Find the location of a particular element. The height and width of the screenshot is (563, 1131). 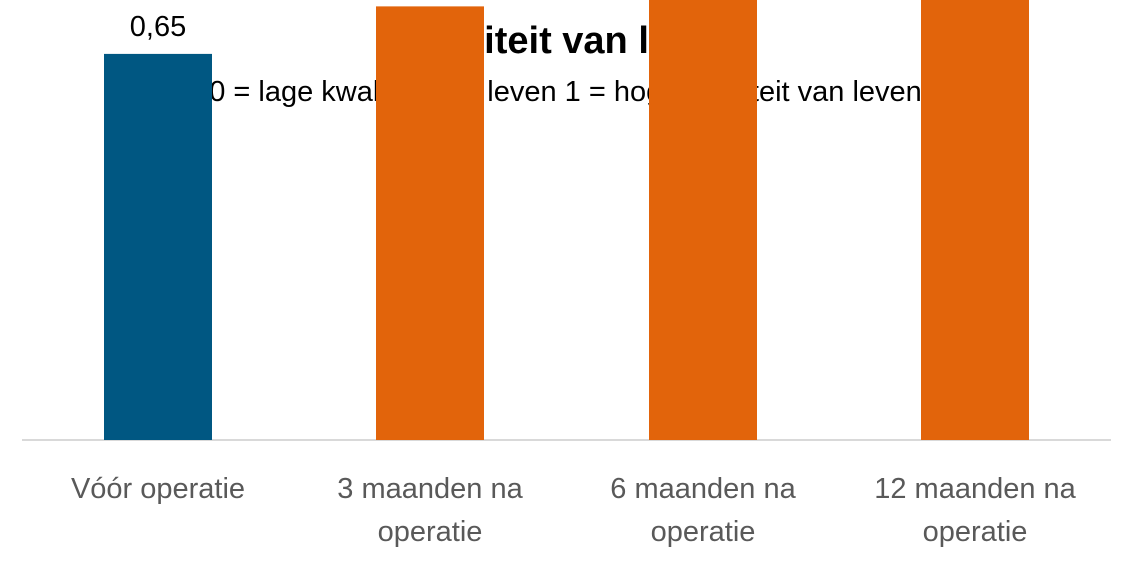

category-label-4-line-1: 12 maanden na is located at coordinates (975, 489).